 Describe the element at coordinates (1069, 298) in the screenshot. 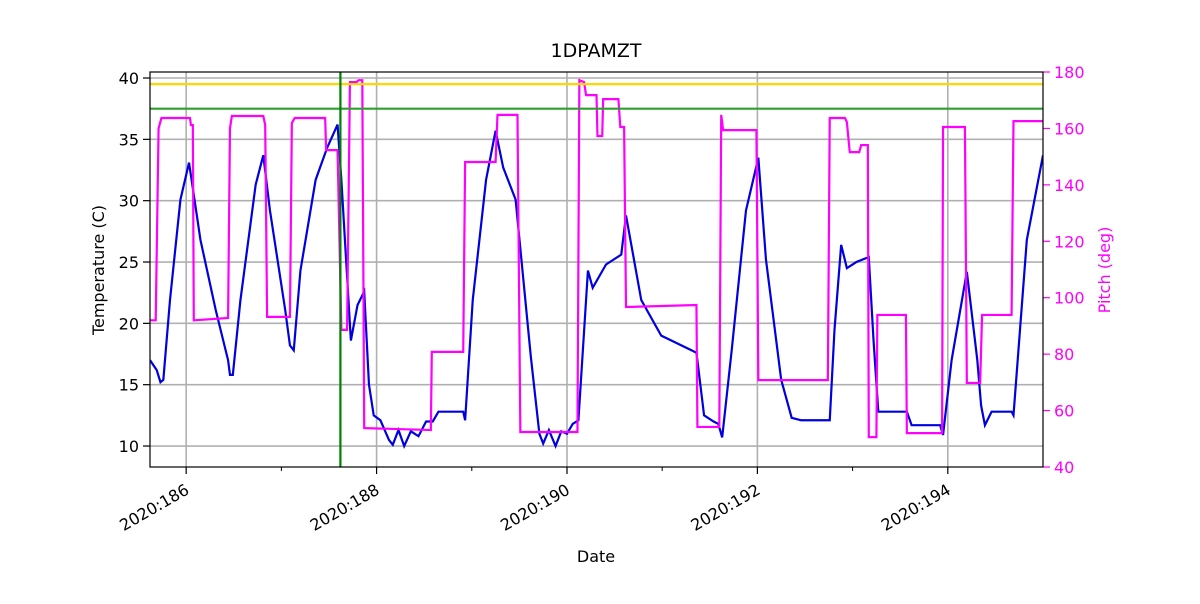

I see `y2-tick-label: 100` at that location.